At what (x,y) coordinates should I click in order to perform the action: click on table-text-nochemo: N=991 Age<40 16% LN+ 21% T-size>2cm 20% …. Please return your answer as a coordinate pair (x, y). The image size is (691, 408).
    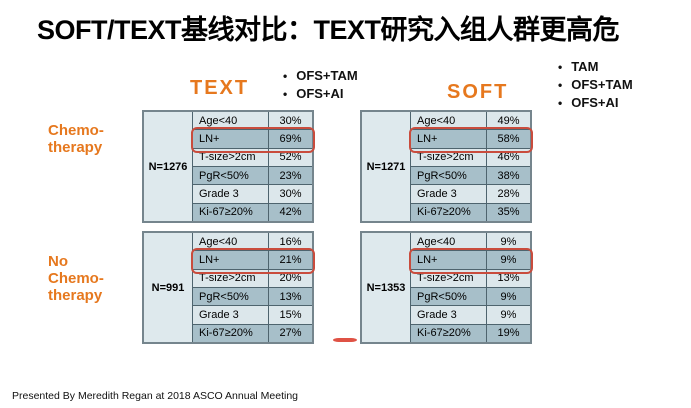
    Looking at the image, I should click on (228, 287).